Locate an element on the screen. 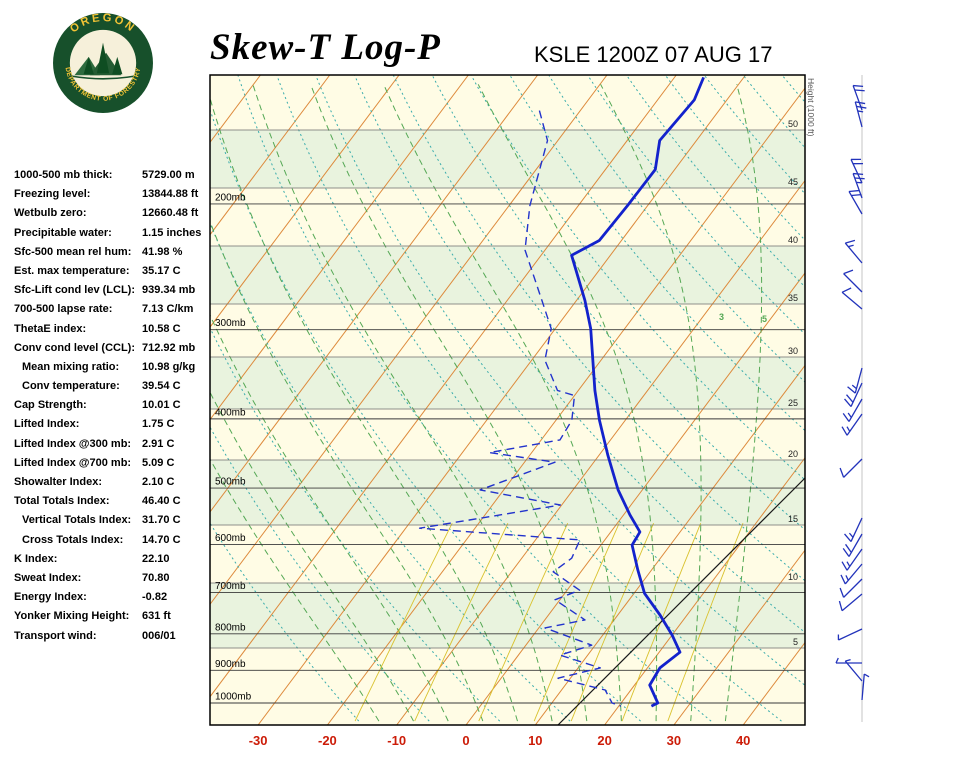  index-label: Yonker Mixing Height: is located at coordinates (72, 616).